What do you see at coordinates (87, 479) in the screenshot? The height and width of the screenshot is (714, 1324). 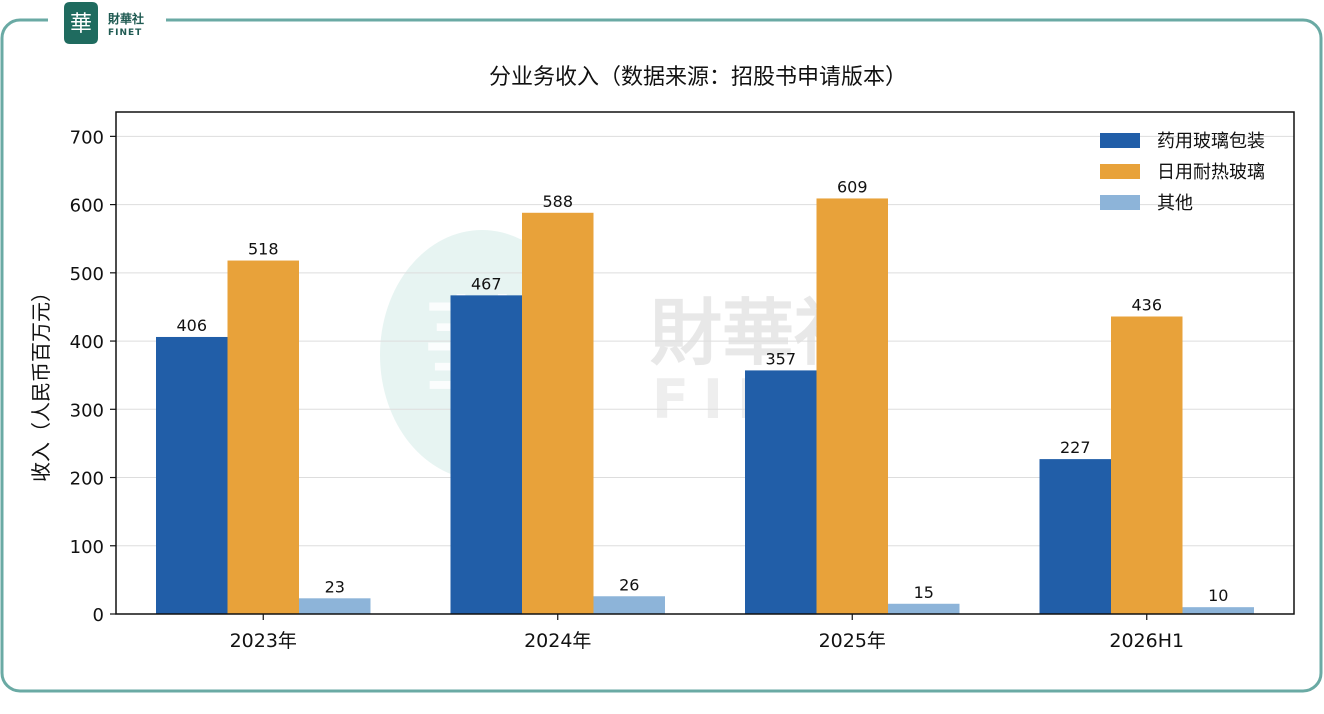 I see `y-tick-label: 200` at bounding box center [87, 479].